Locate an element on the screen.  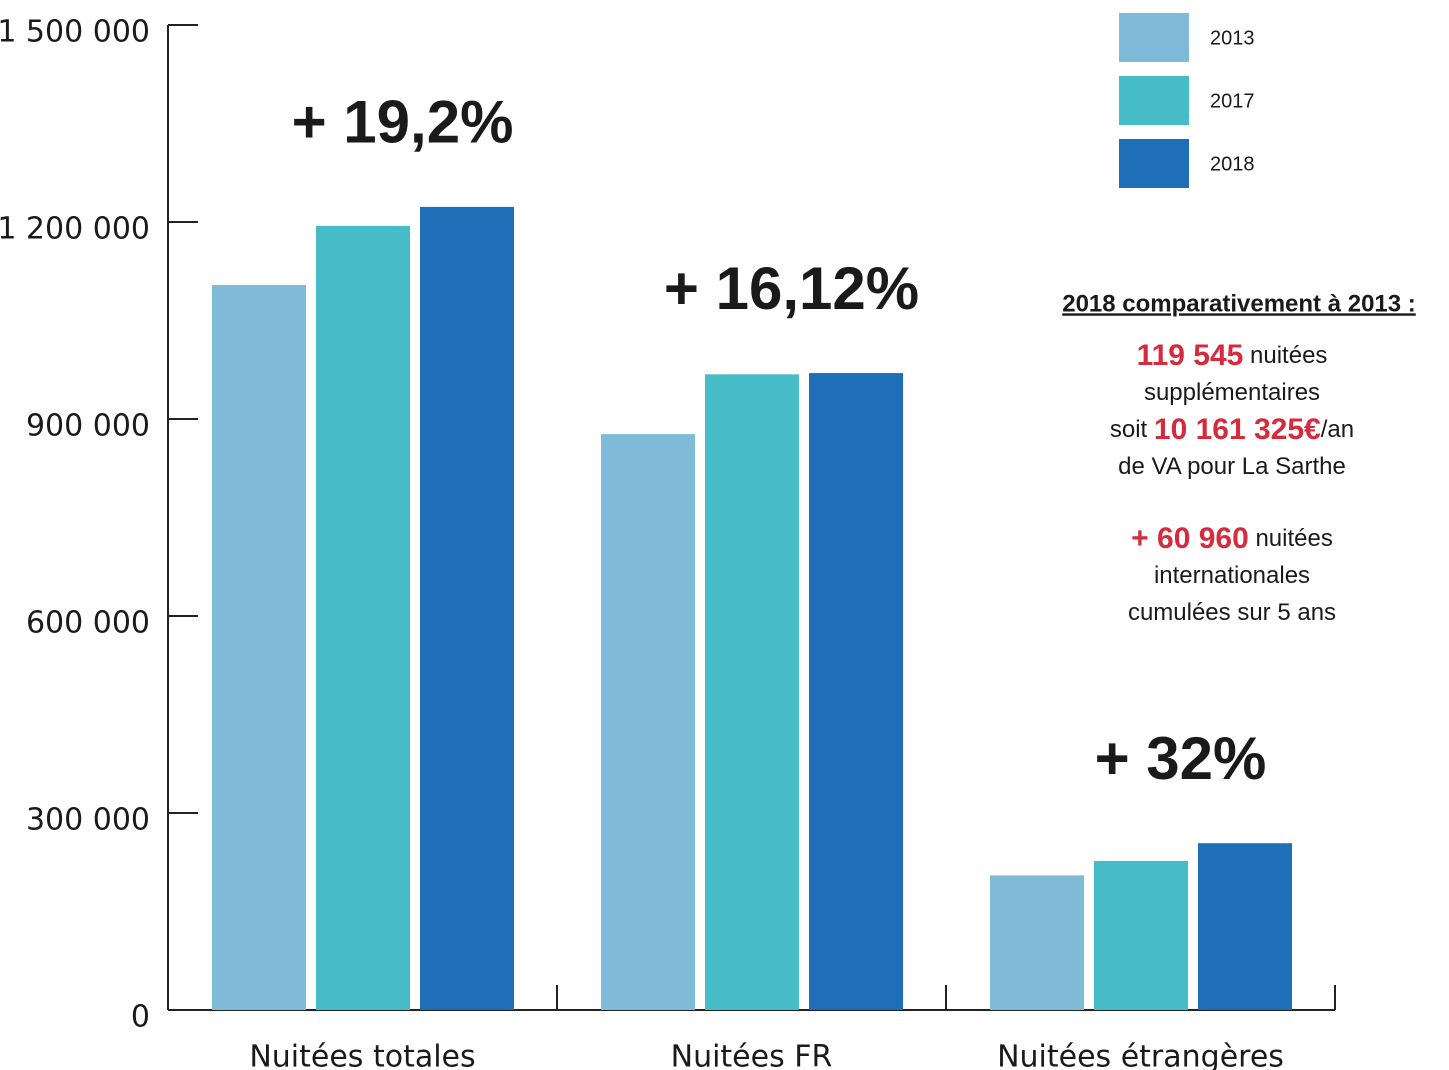
y-tick-label: 900 000 is located at coordinates (88, 426).